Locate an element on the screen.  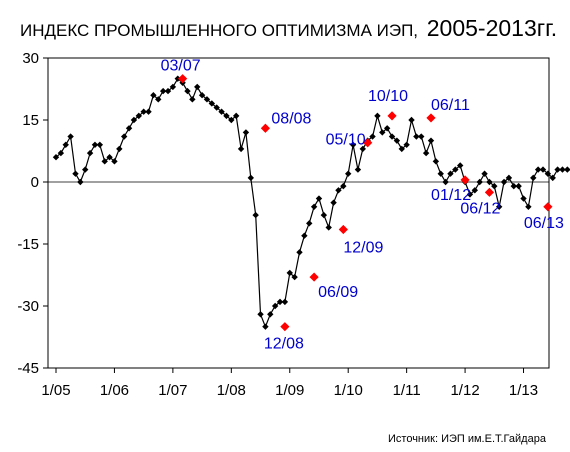
x-tick-label: 1/13 is located at coordinates (523, 390).